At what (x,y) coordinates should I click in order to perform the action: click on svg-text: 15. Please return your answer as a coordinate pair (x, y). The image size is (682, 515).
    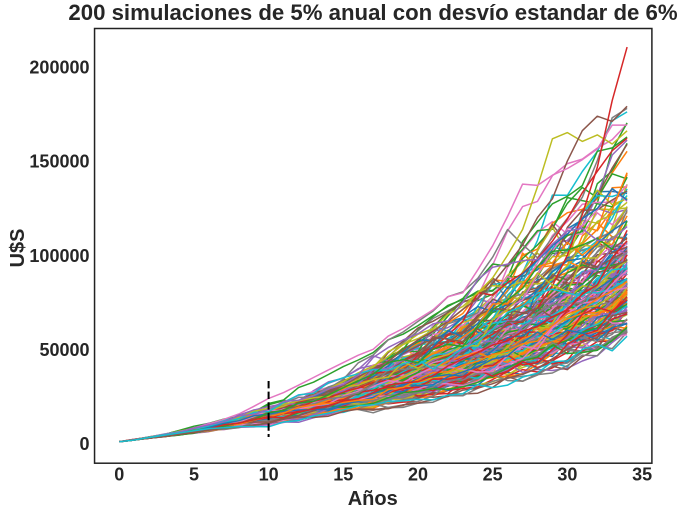
    Looking at the image, I should click on (343, 475).